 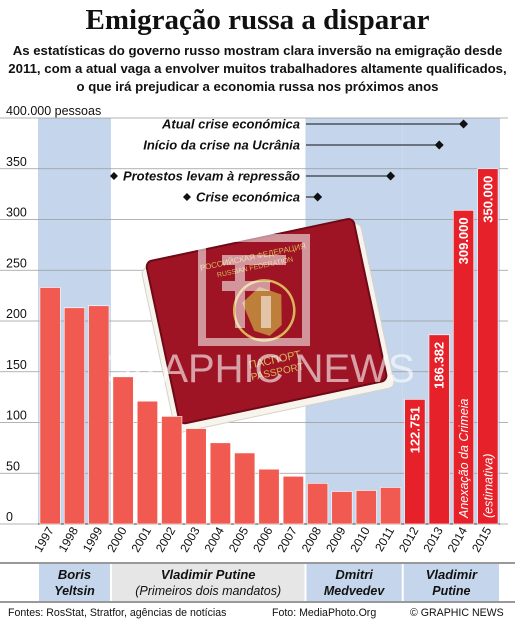 I want to click on bar-data-label: 186.382, so click(x=439, y=365).